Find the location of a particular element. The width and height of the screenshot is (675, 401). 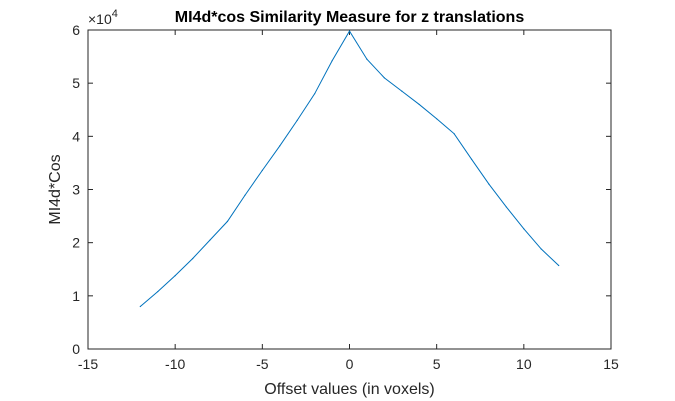

y-axis-label: MI4d*Cos is located at coordinates (55, 189).